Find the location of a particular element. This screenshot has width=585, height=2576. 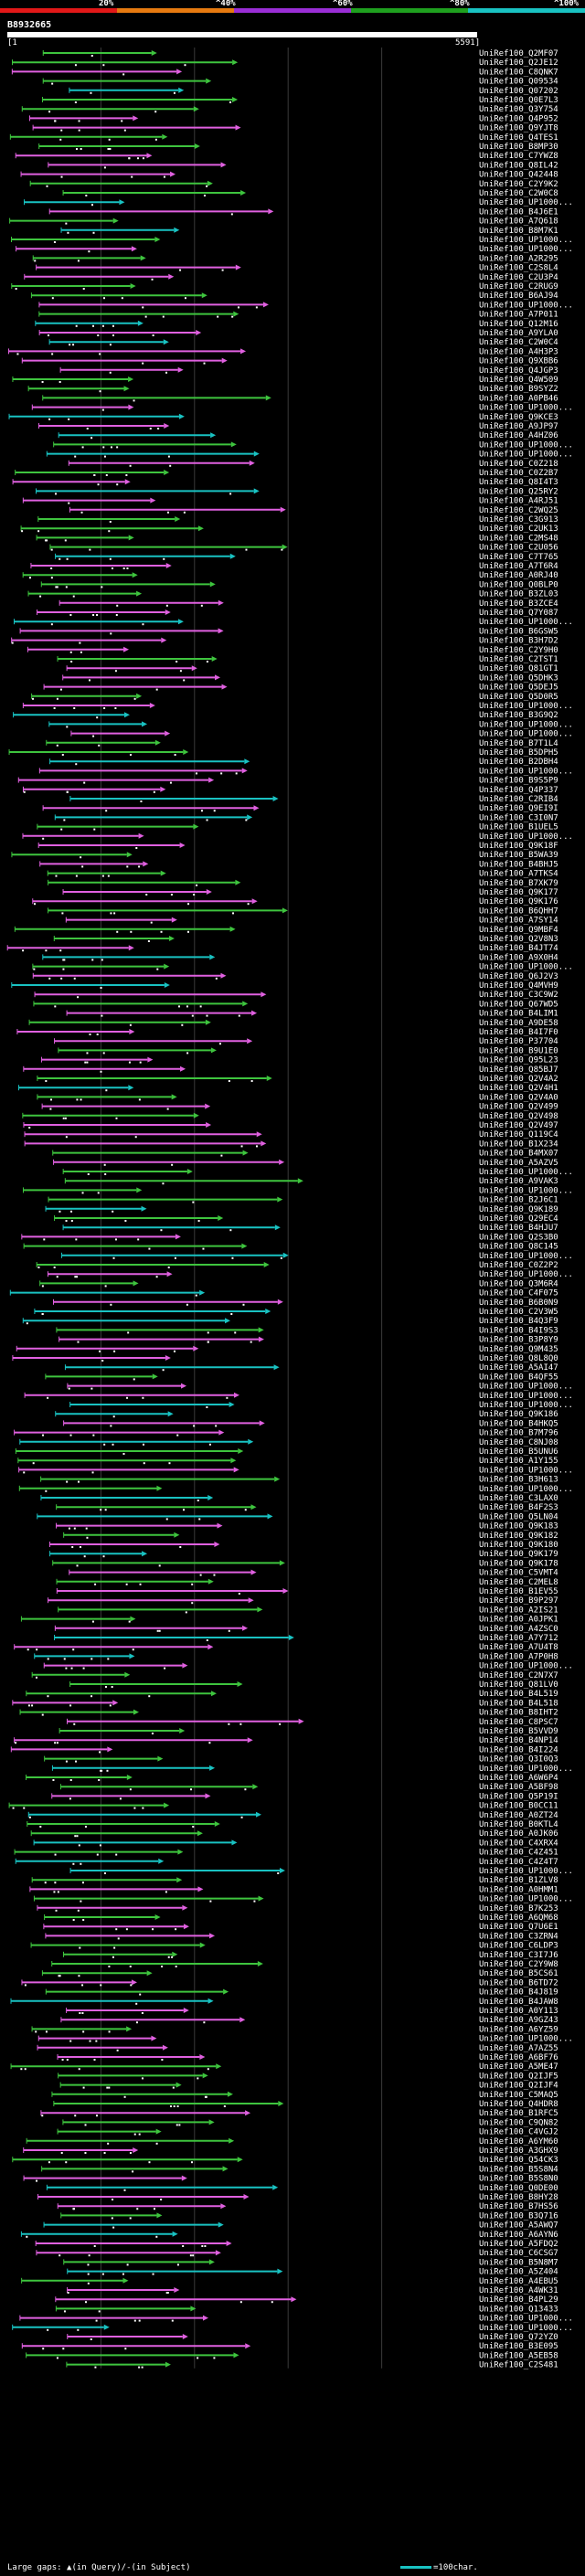

hit-label: UniRef100_B1X234 is located at coordinates (518, 1144).